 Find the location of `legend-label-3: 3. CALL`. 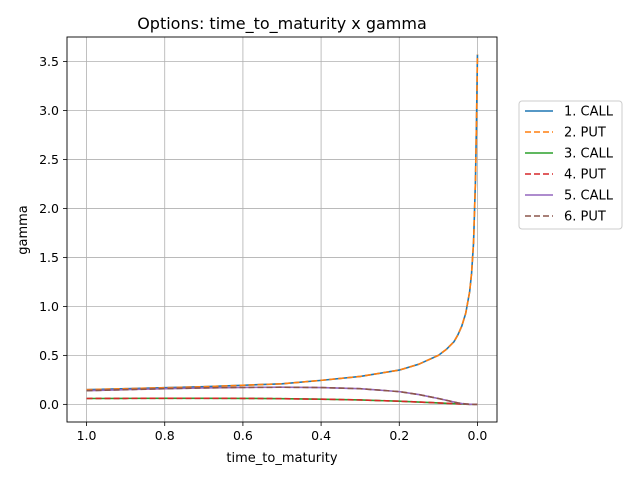

legend-label-3: 3. CALL is located at coordinates (589, 154).